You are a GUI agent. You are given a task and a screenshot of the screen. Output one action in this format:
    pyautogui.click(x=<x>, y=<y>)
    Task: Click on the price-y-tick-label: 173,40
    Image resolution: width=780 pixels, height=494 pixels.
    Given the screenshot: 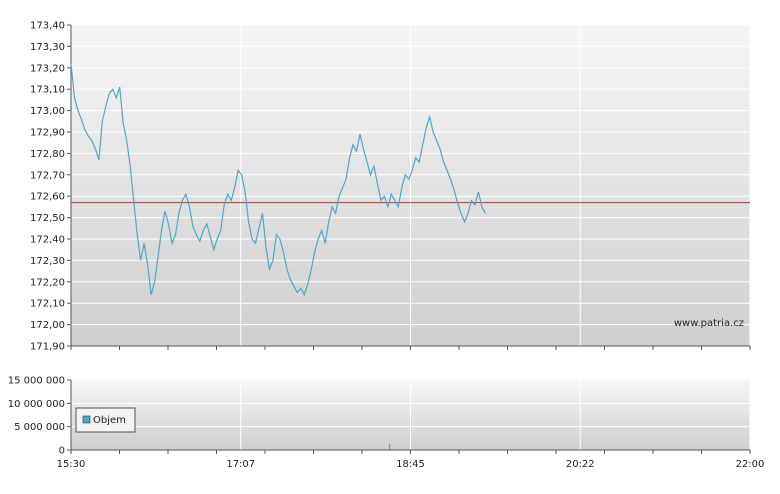 What is the action you would take?
    pyautogui.click(x=47, y=26)
    